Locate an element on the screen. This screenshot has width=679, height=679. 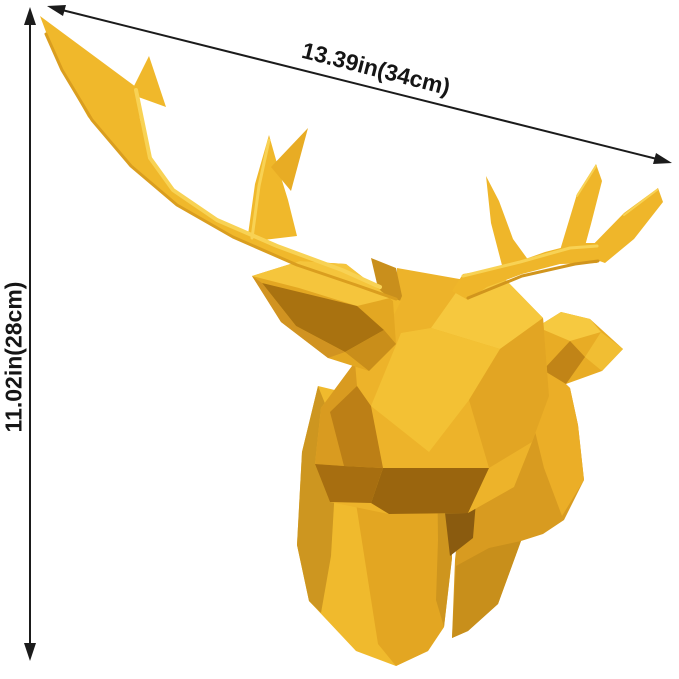
shoulder-bottom-lobe is located at coordinates (486, 589).